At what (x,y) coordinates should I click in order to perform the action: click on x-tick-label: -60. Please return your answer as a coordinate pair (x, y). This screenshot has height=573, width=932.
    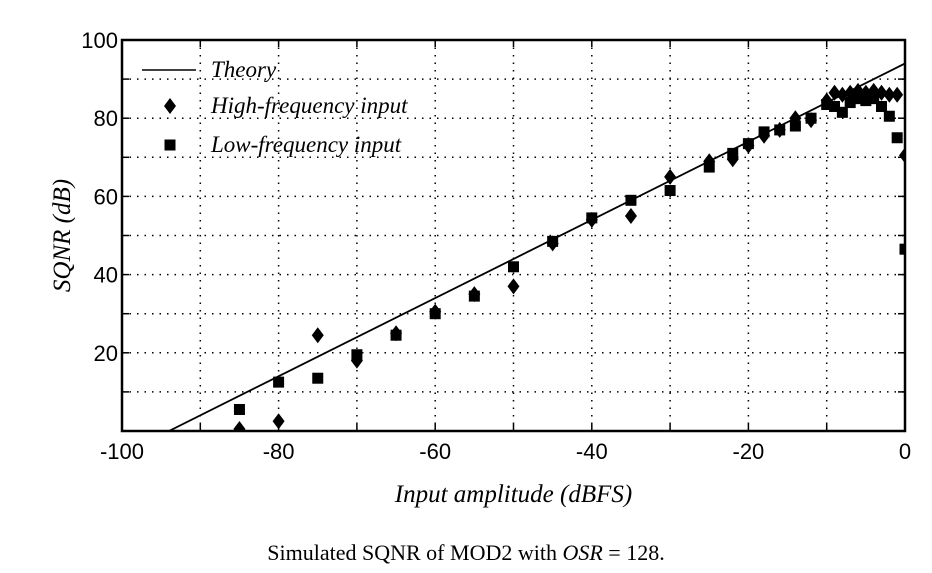
    Looking at the image, I should click on (435, 451).